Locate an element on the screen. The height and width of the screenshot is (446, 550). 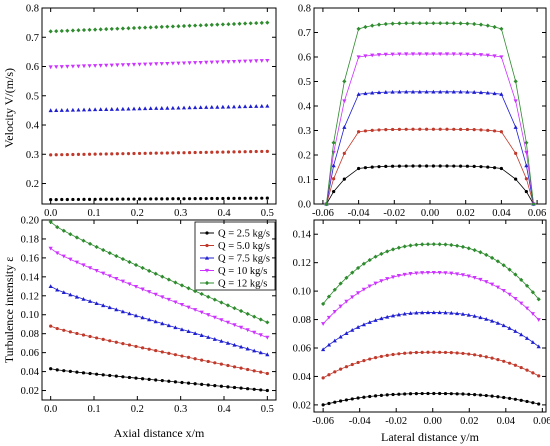
series-line is located at coordinates (430, 129).